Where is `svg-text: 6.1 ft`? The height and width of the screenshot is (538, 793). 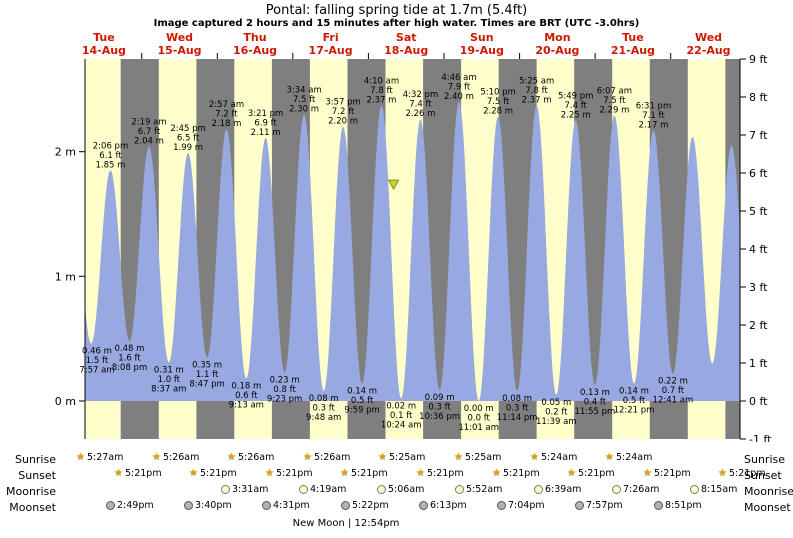 svg-text: 6.1 ft is located at coordinates (110, 156).